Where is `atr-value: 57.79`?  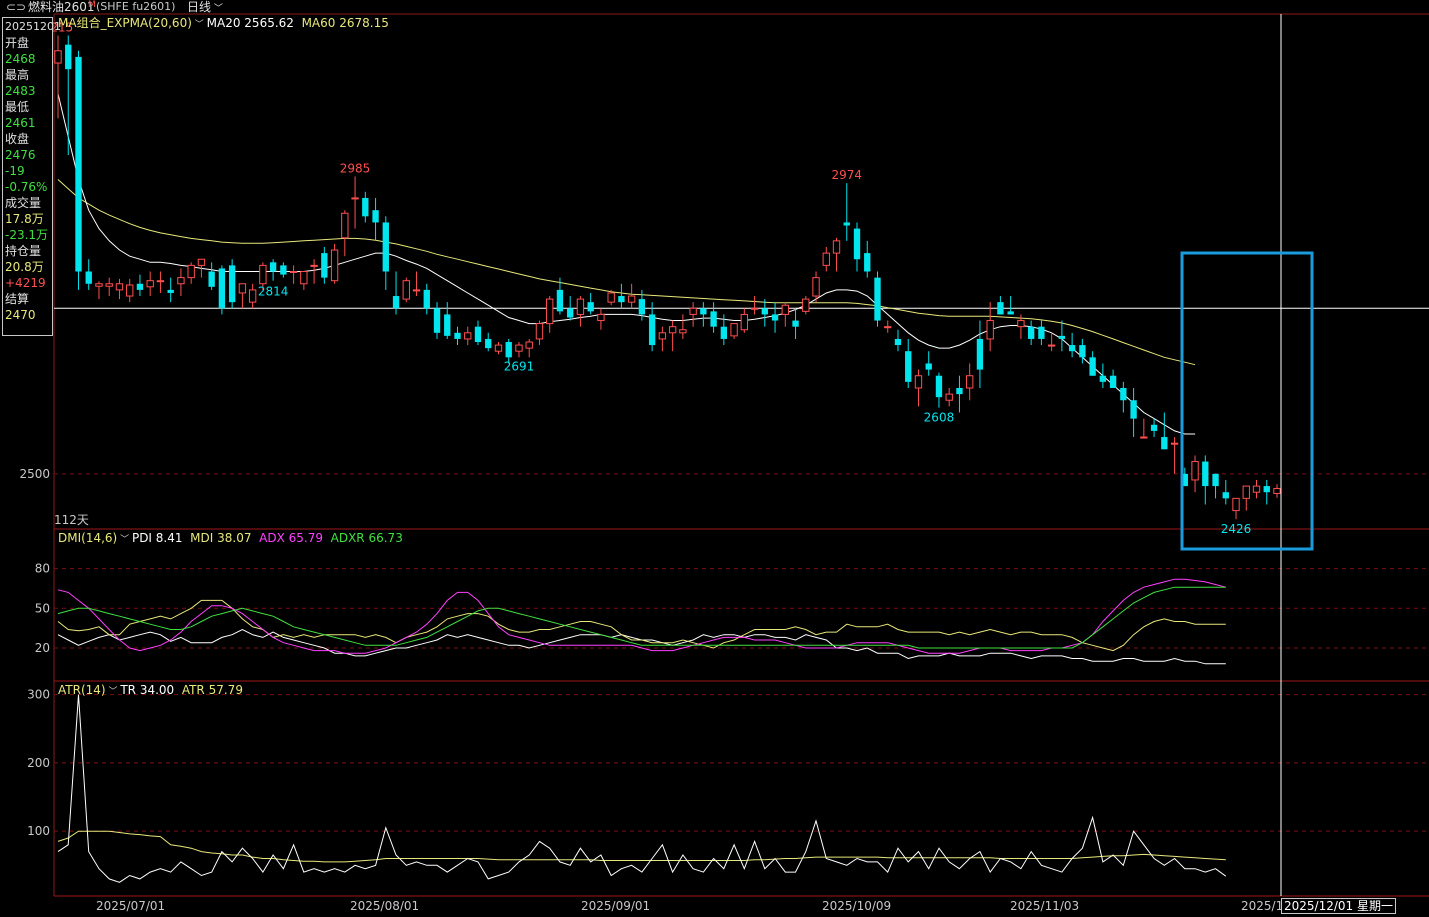
atr-value: 57.79 is located at coordinates (225, 690).